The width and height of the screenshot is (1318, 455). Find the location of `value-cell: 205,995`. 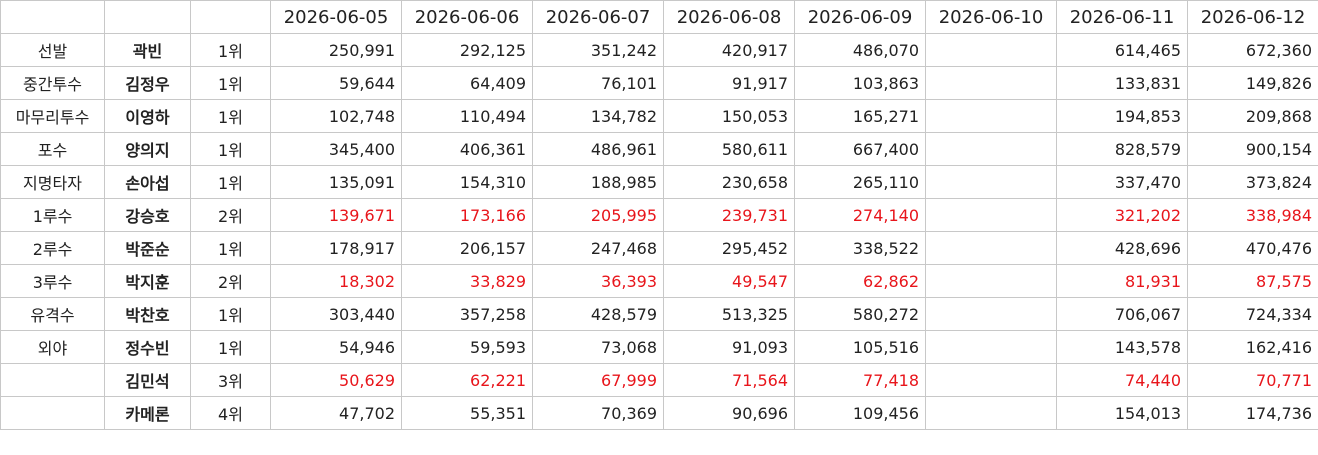

value-cell: 205,995 is located at coordinates (598, 215).